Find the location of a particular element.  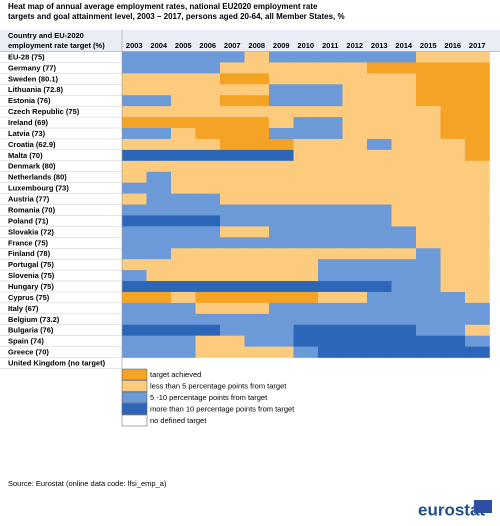

row-label: Italy (67) is located at coordinates (23, 308).